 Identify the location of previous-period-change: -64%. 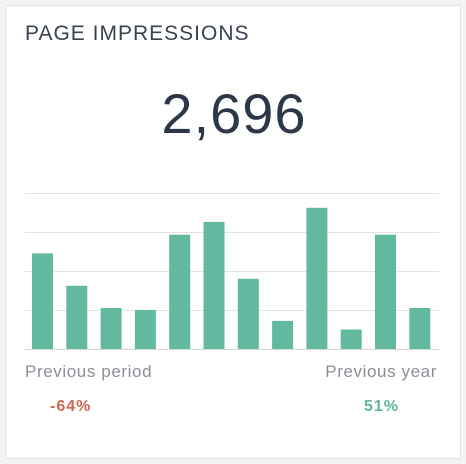
(71, 406).